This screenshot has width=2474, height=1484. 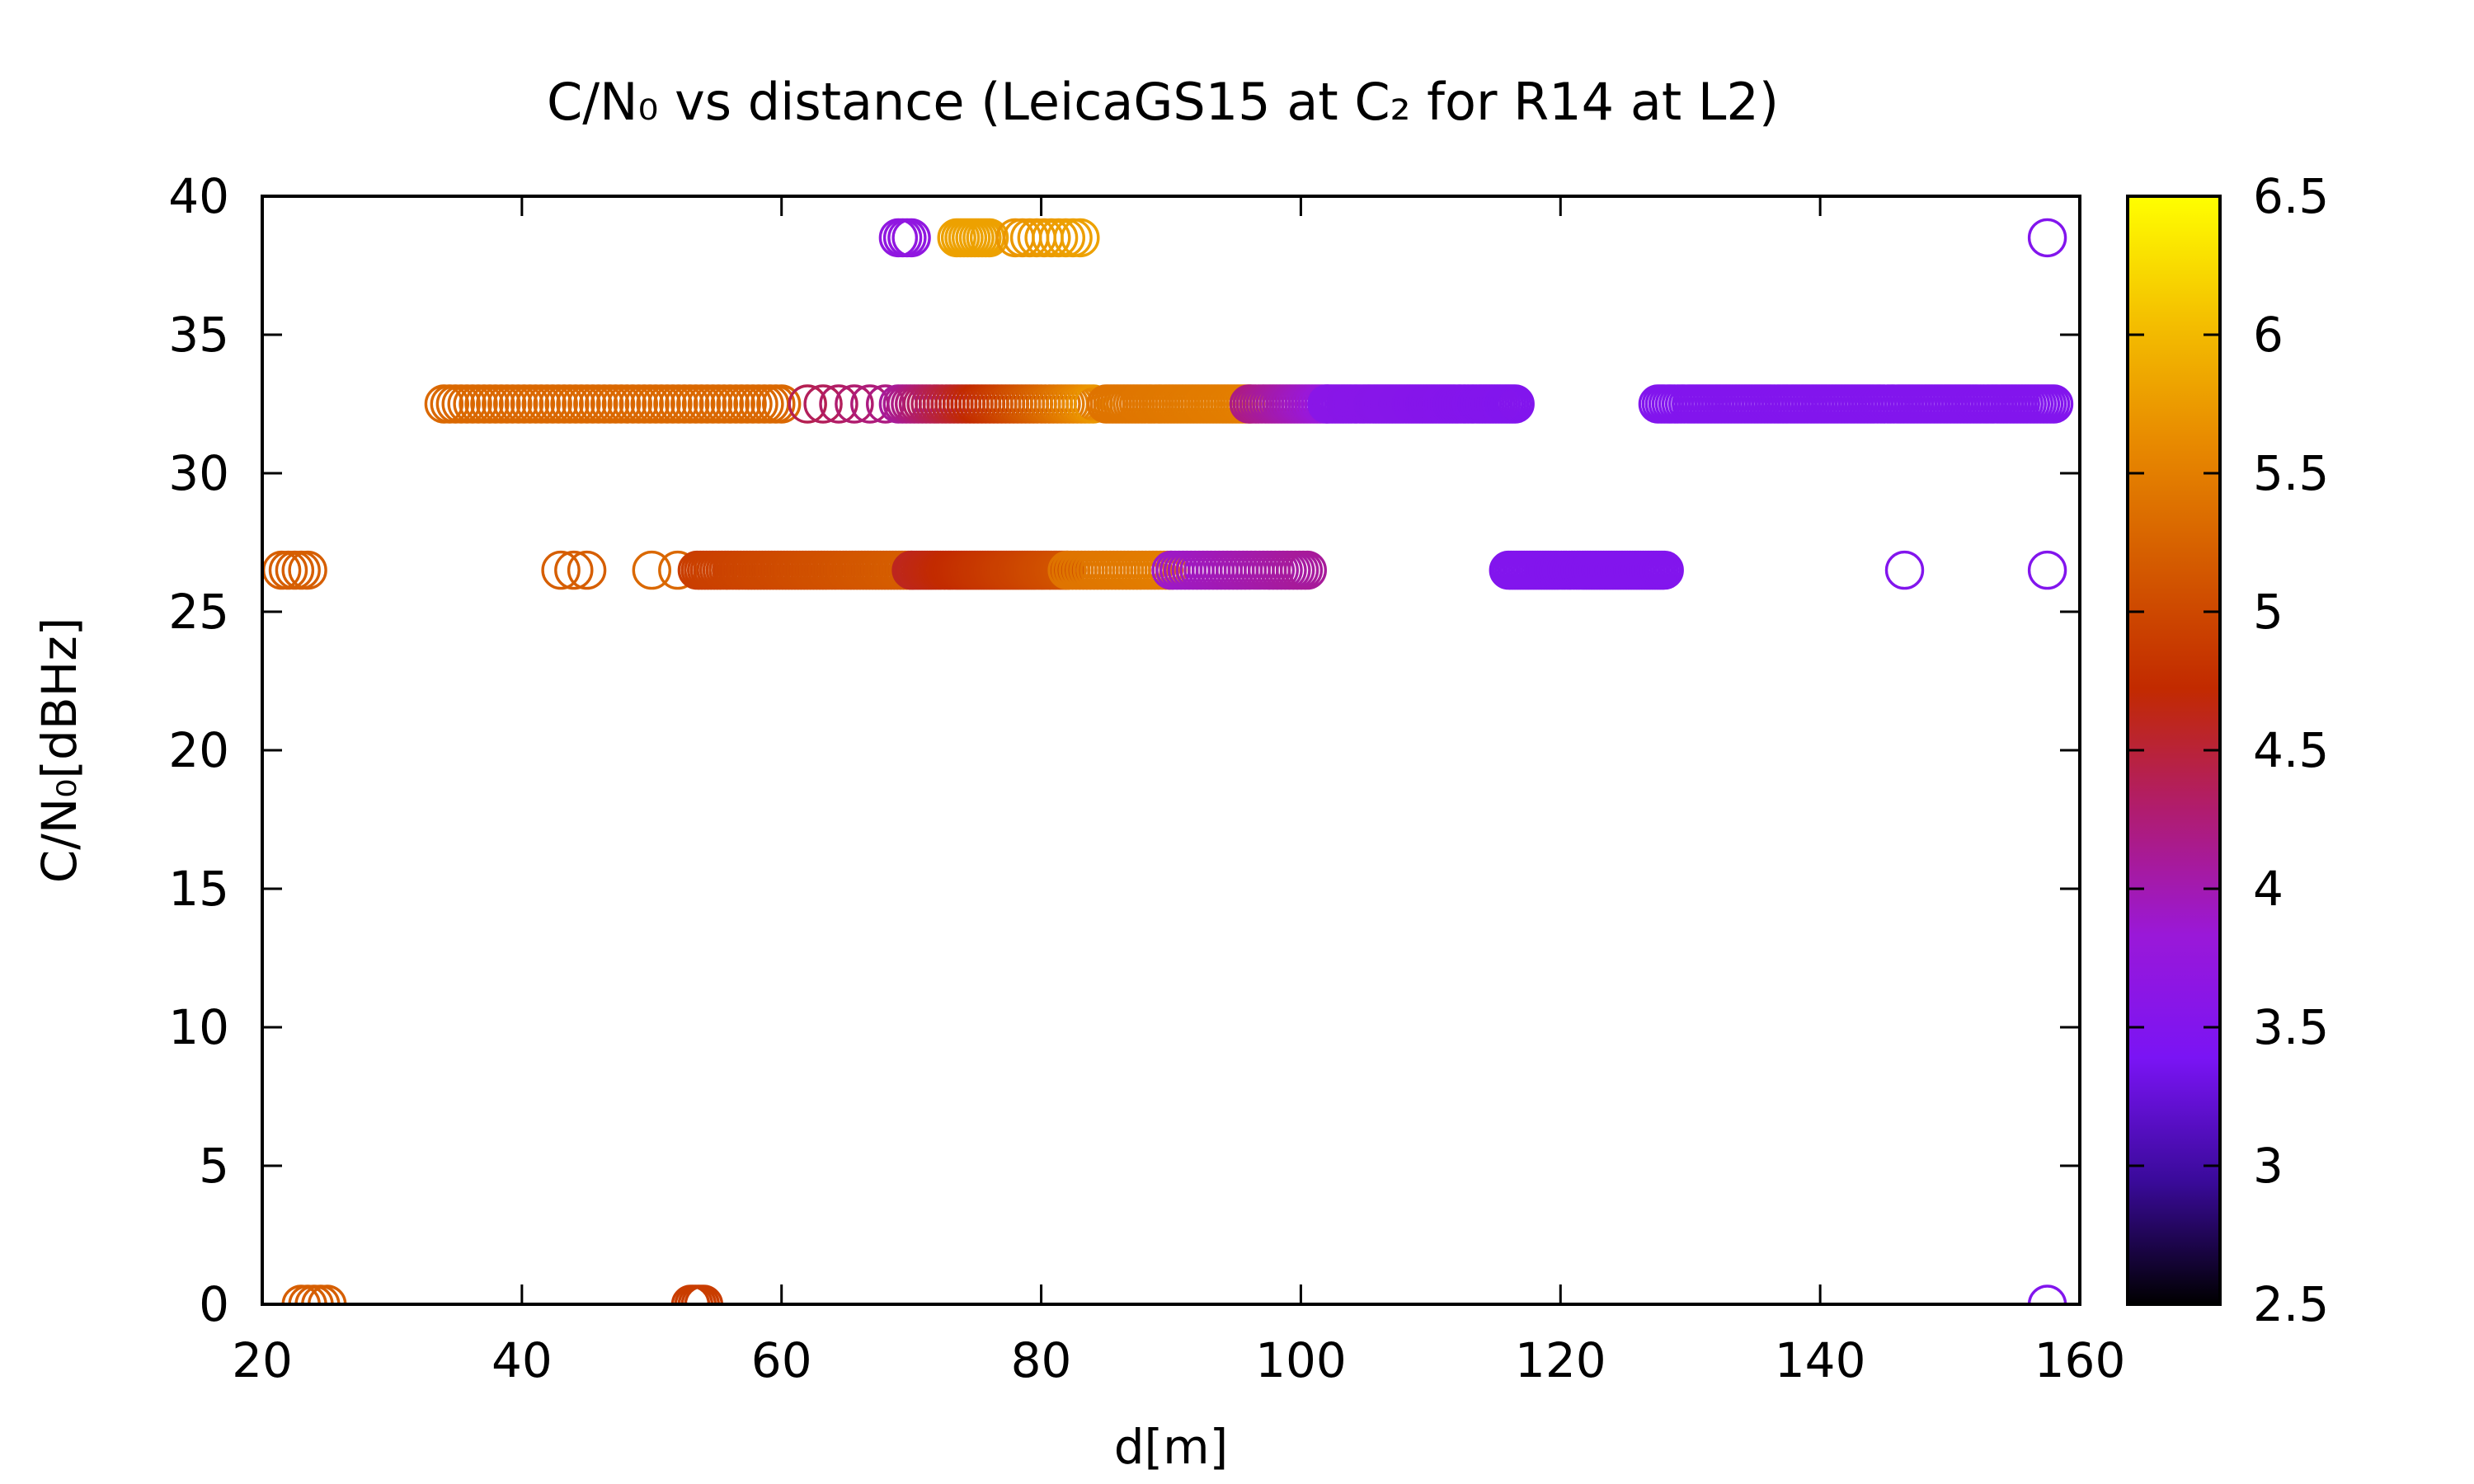 I want to click on y-tick-label: 40, so click(x=198, y=196).